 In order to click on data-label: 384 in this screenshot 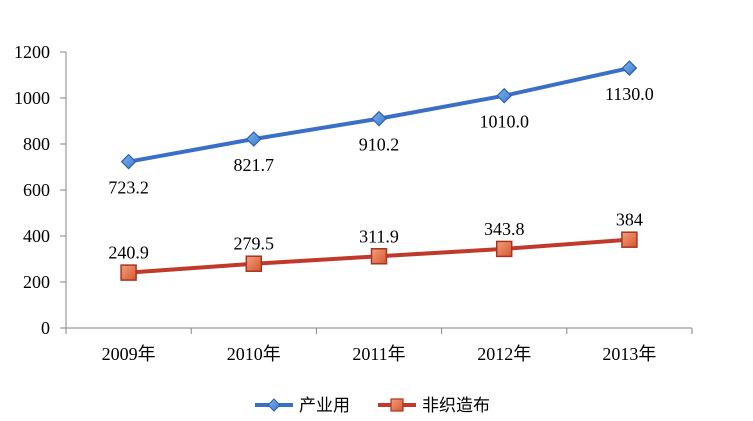, I will do `click(629, 220)`.